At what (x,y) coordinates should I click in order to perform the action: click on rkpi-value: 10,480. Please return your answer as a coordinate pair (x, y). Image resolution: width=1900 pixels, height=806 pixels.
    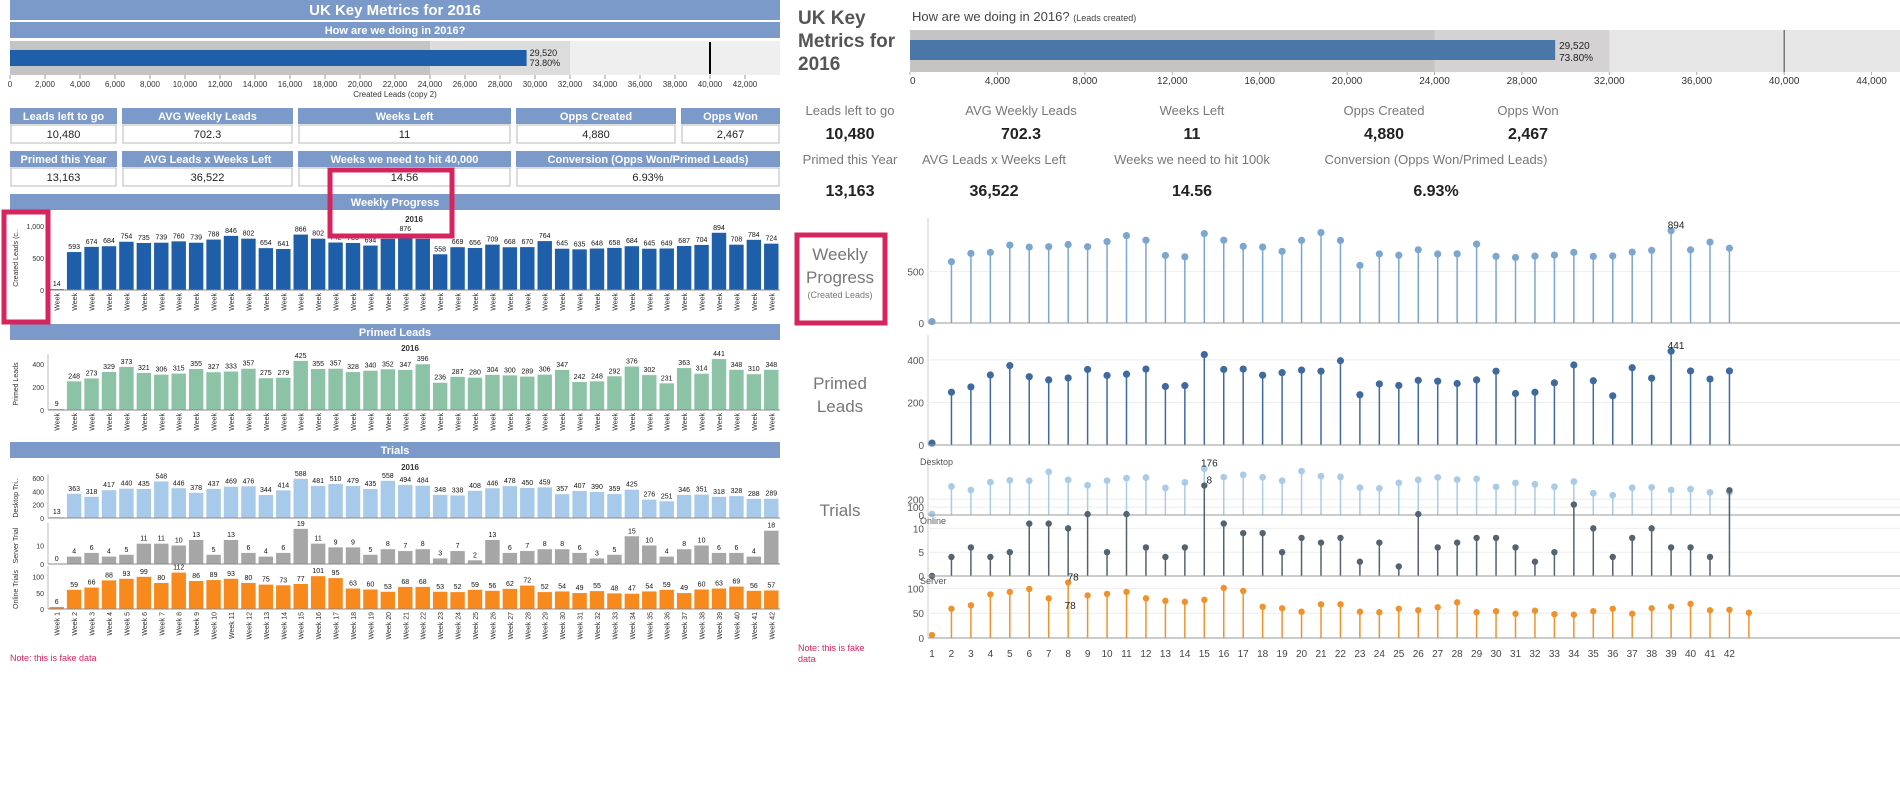
    Looking at the image, I should click on (850, 134).